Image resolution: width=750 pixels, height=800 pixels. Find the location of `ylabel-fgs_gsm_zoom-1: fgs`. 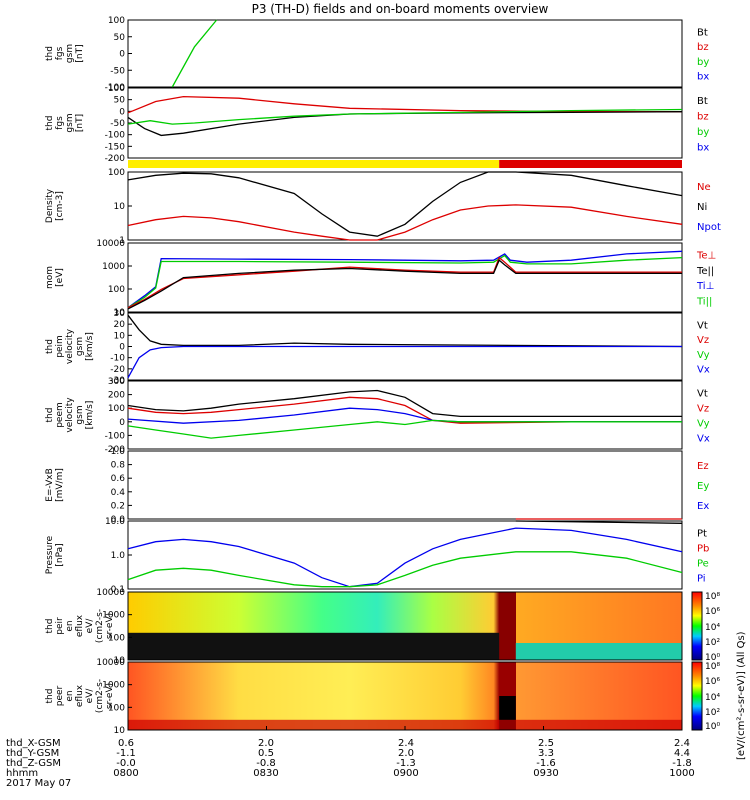

ylabel-fgs_gsm_zoom-1: fgs is located at coordinates (60, 123).